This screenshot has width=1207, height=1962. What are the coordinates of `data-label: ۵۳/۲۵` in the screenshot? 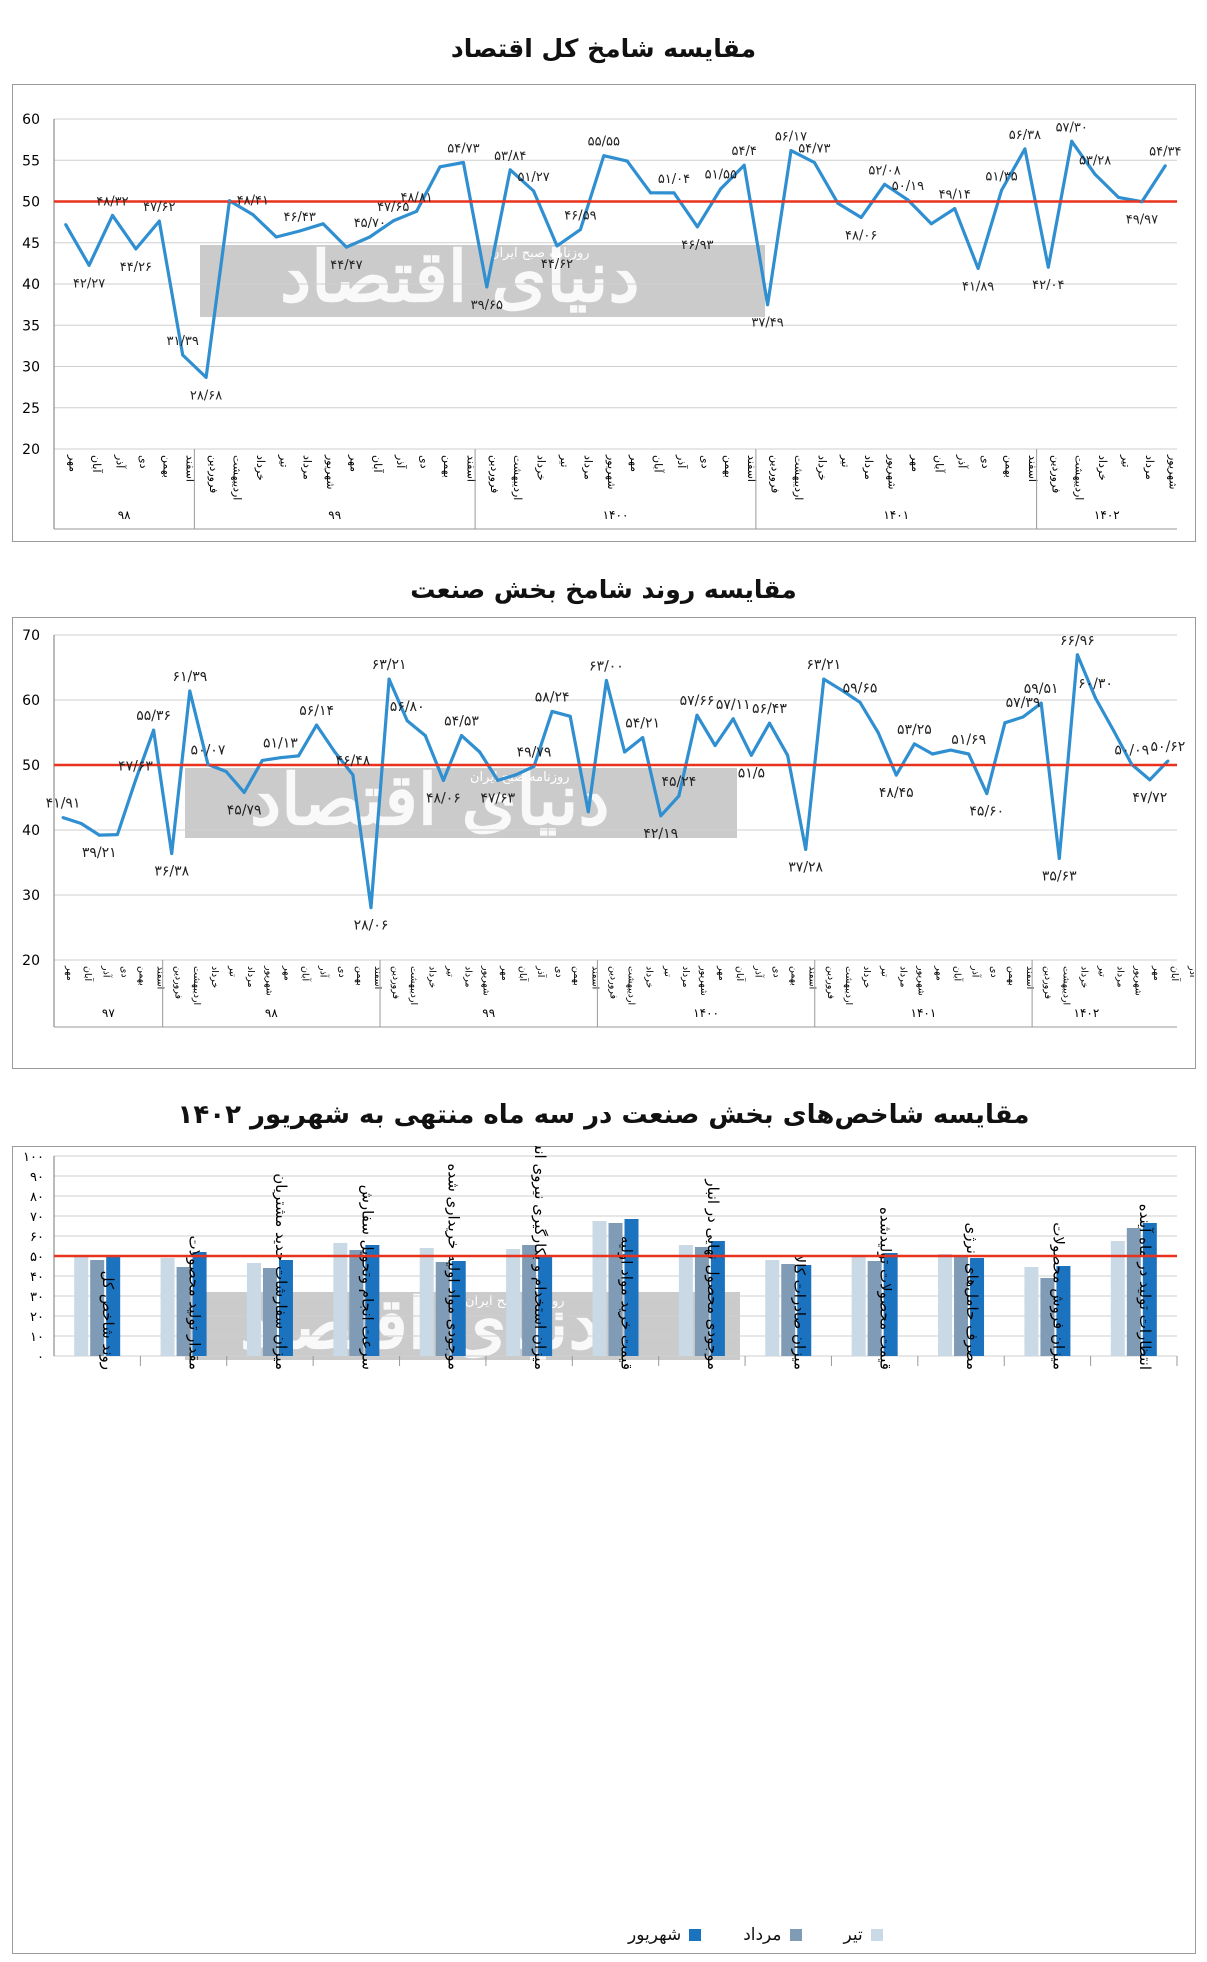 It's located at (914, 730).